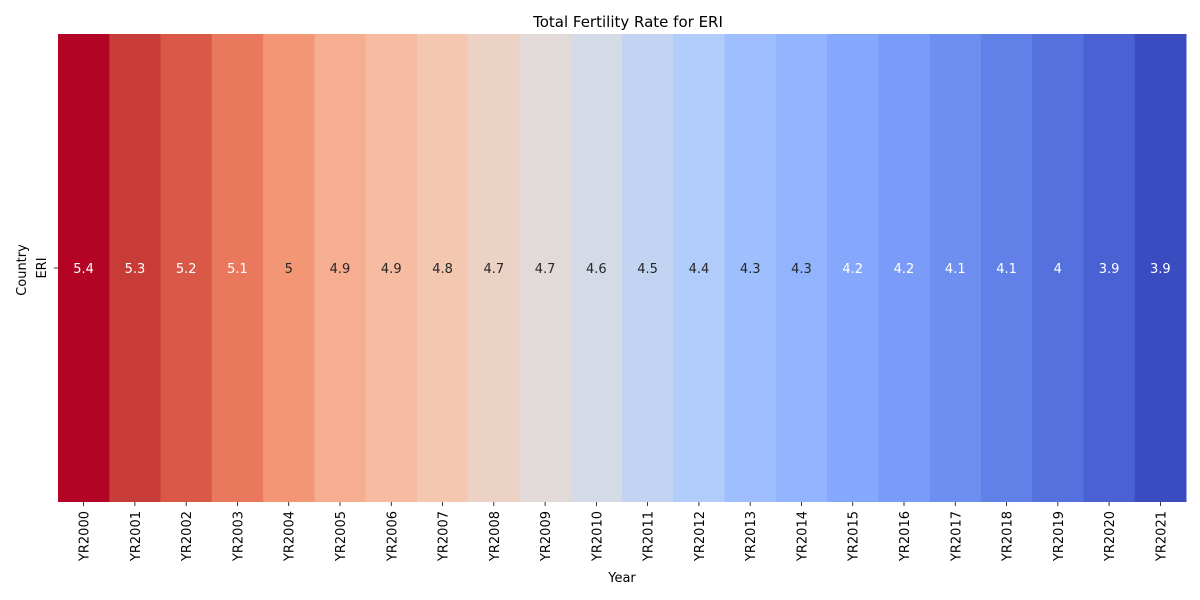 The image size is (1200, 600). I want to click on heatmap-cell-yr2016, so click(904, 268).